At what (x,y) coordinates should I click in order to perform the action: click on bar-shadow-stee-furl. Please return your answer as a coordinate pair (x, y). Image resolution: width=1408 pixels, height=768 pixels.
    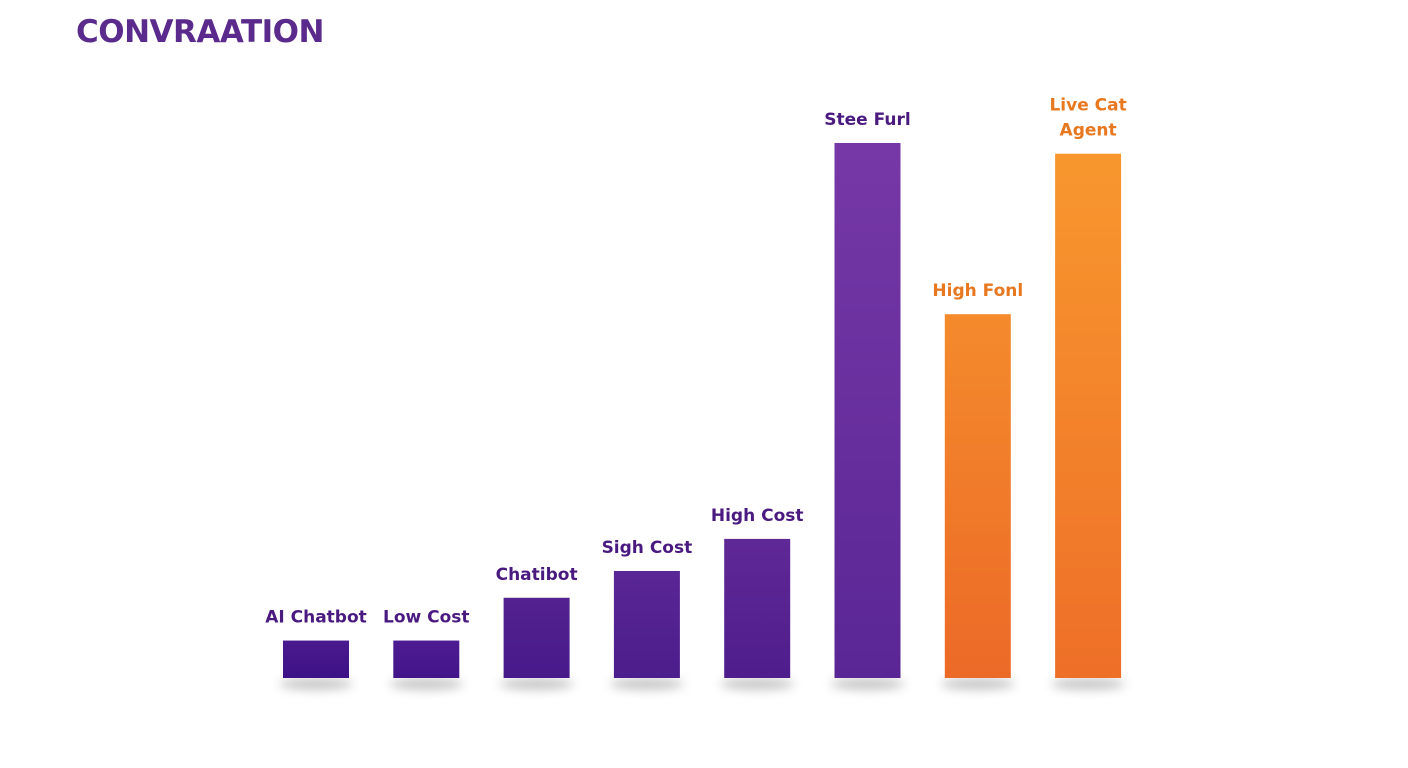
    Looking at the image, I should click on (867, 684).